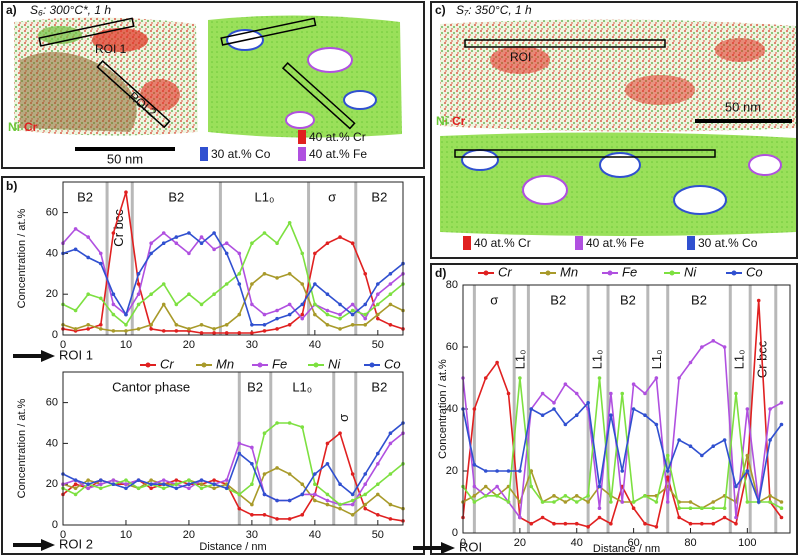 This screenshot has height=557, width=800. I want to click on y-tick-label: 0, so click(55, 525).